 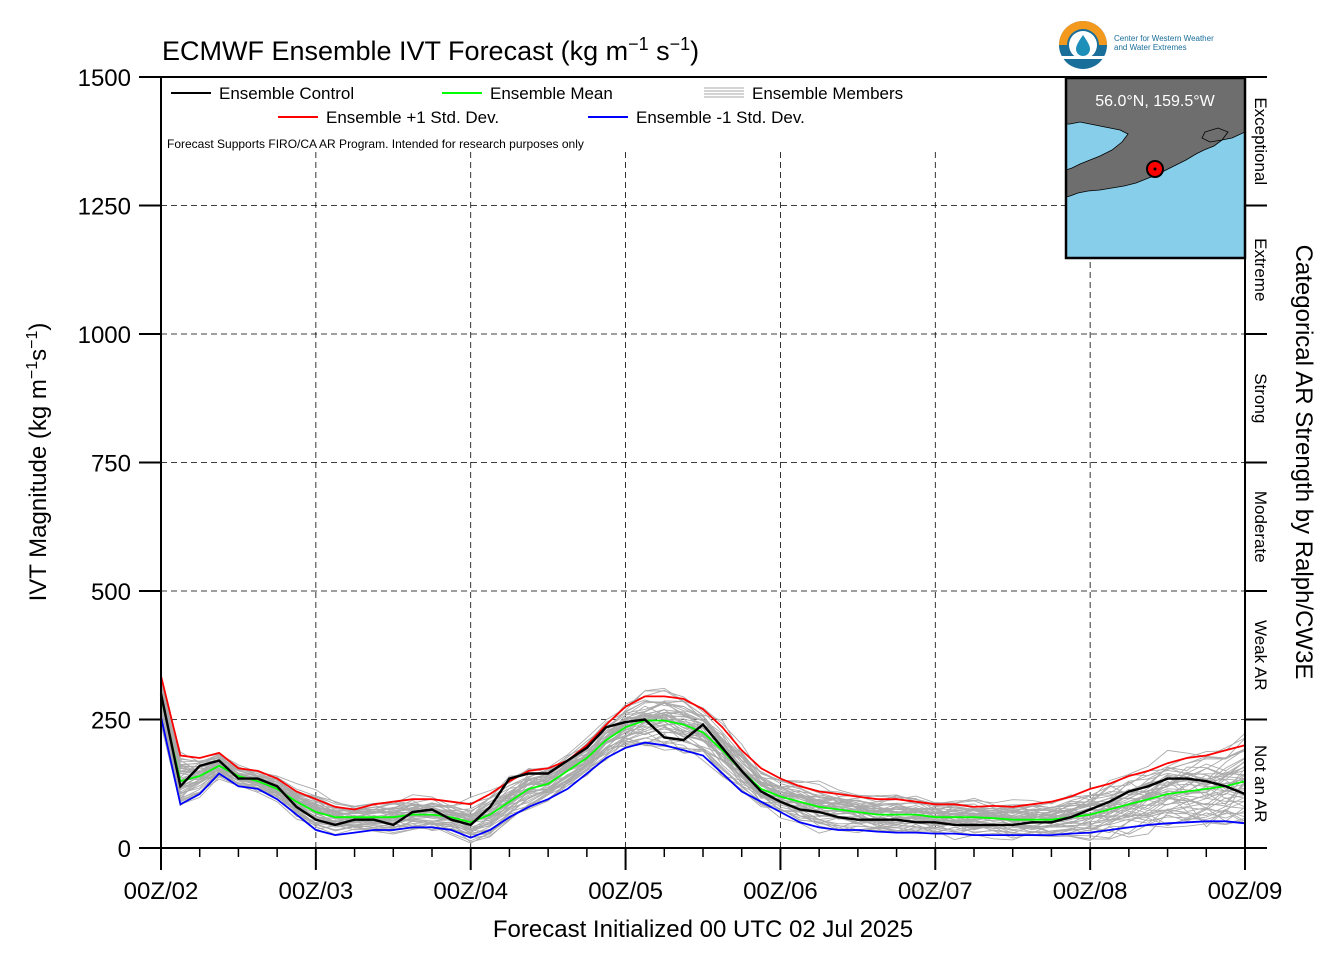 I want to click on y-tick-label: 500, so click(x=111, y=592).